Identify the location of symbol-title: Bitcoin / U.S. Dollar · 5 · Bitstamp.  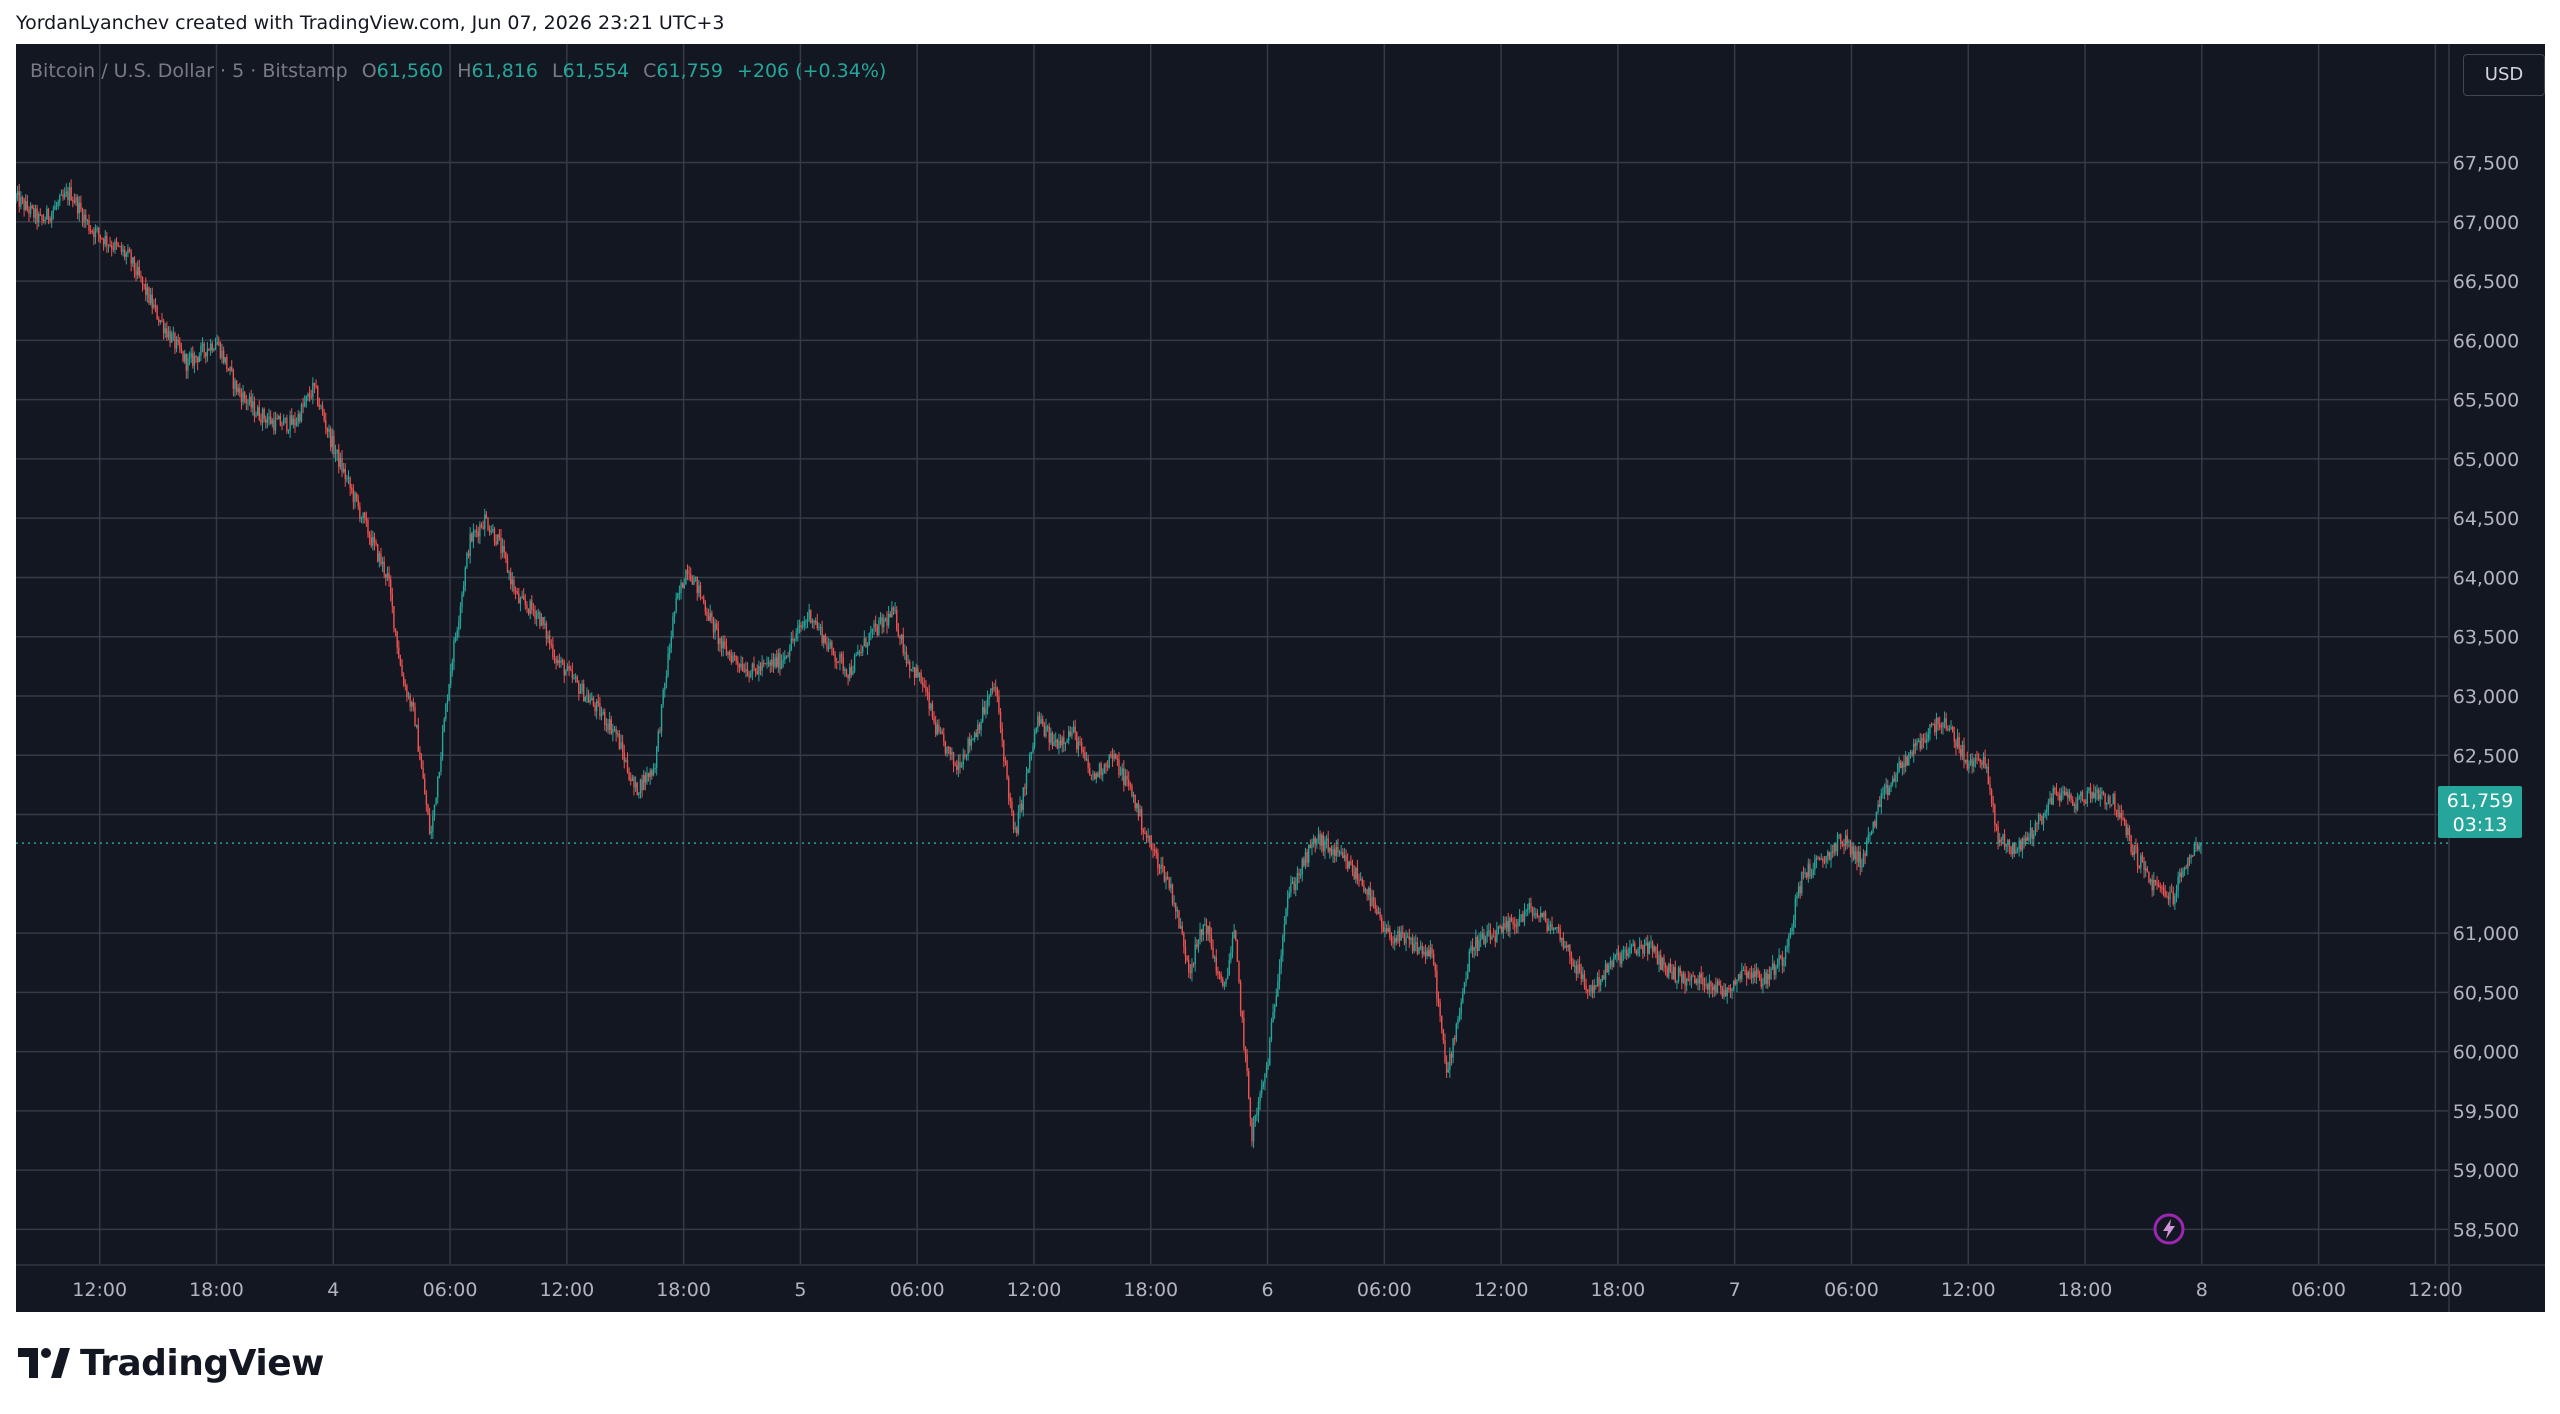
(189, 71).